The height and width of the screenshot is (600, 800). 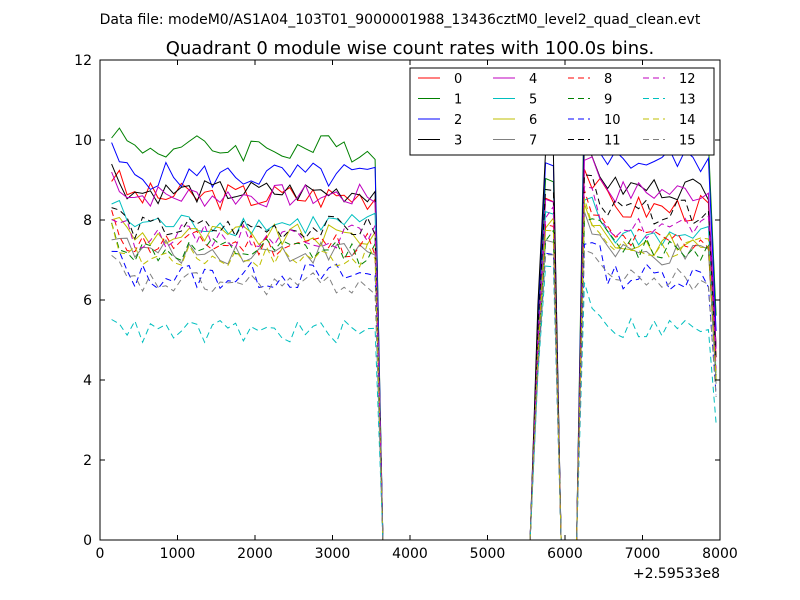 What do you see at coordinates (458, 141) in the screenshot?
I see `legend-label-3: 3` at bounding box center [458, 141].